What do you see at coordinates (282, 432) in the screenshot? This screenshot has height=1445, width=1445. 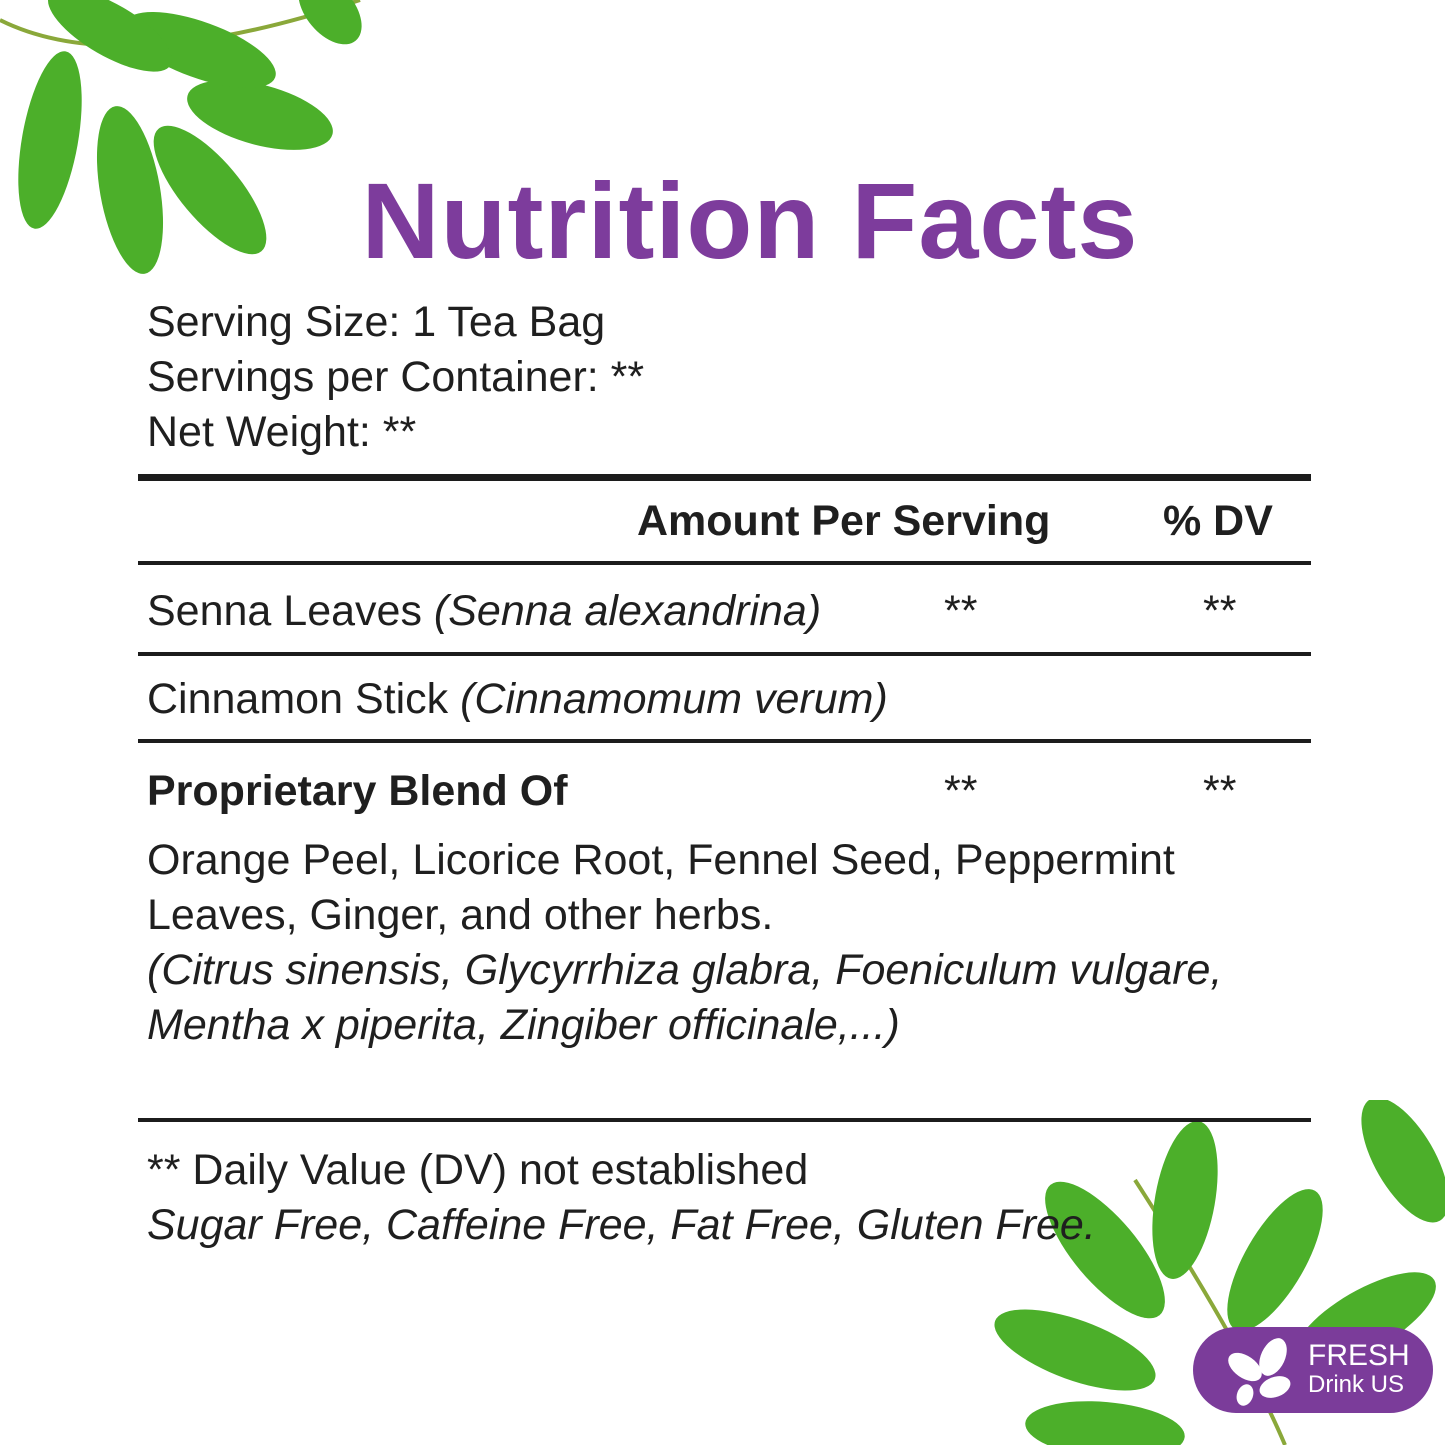 I see `net-weight: Net Weight: **` at bounding box center [282, 432].